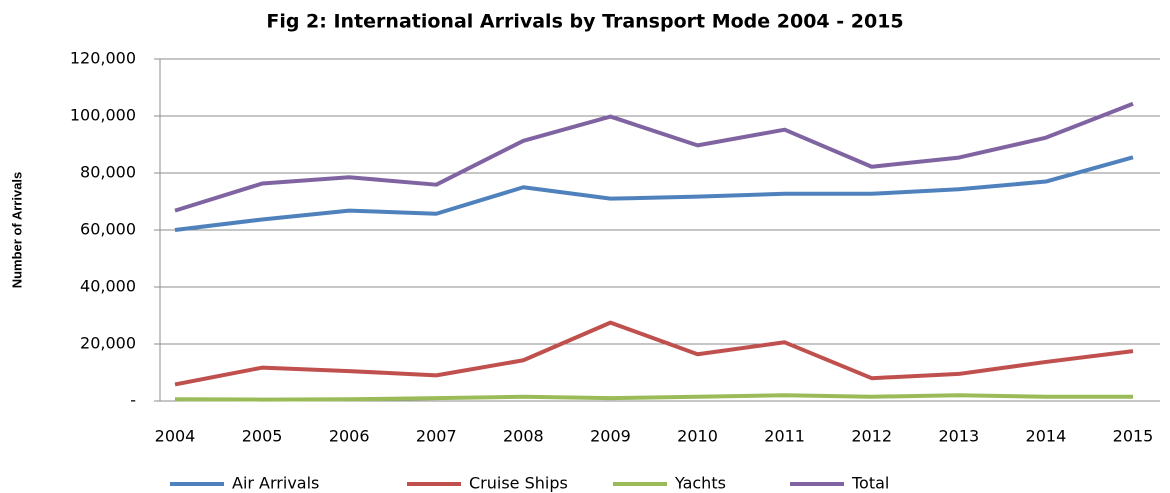  Describe the element at coordinates (16, 230) in the screenshot. I see `y-axis-label: Number of Arrivals` at that location.